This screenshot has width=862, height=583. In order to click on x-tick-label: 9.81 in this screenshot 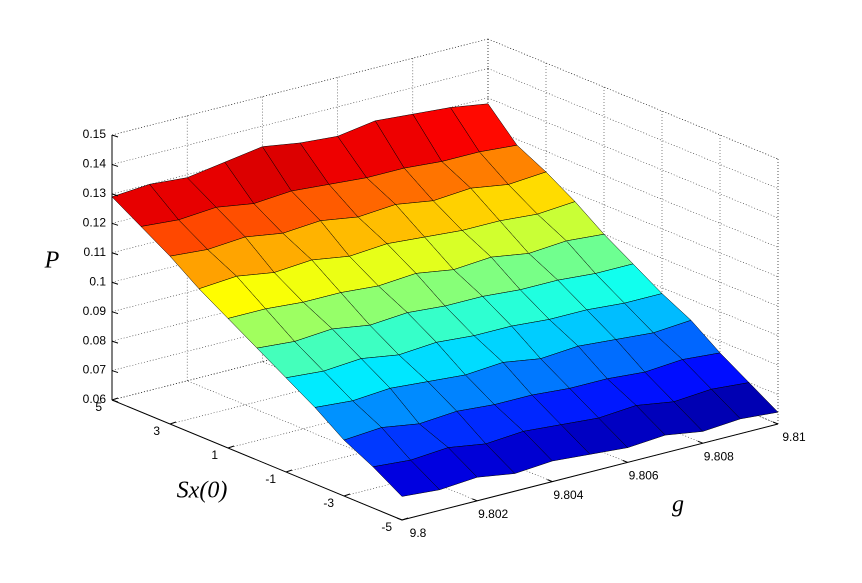, I will do `click(794, 437)`.